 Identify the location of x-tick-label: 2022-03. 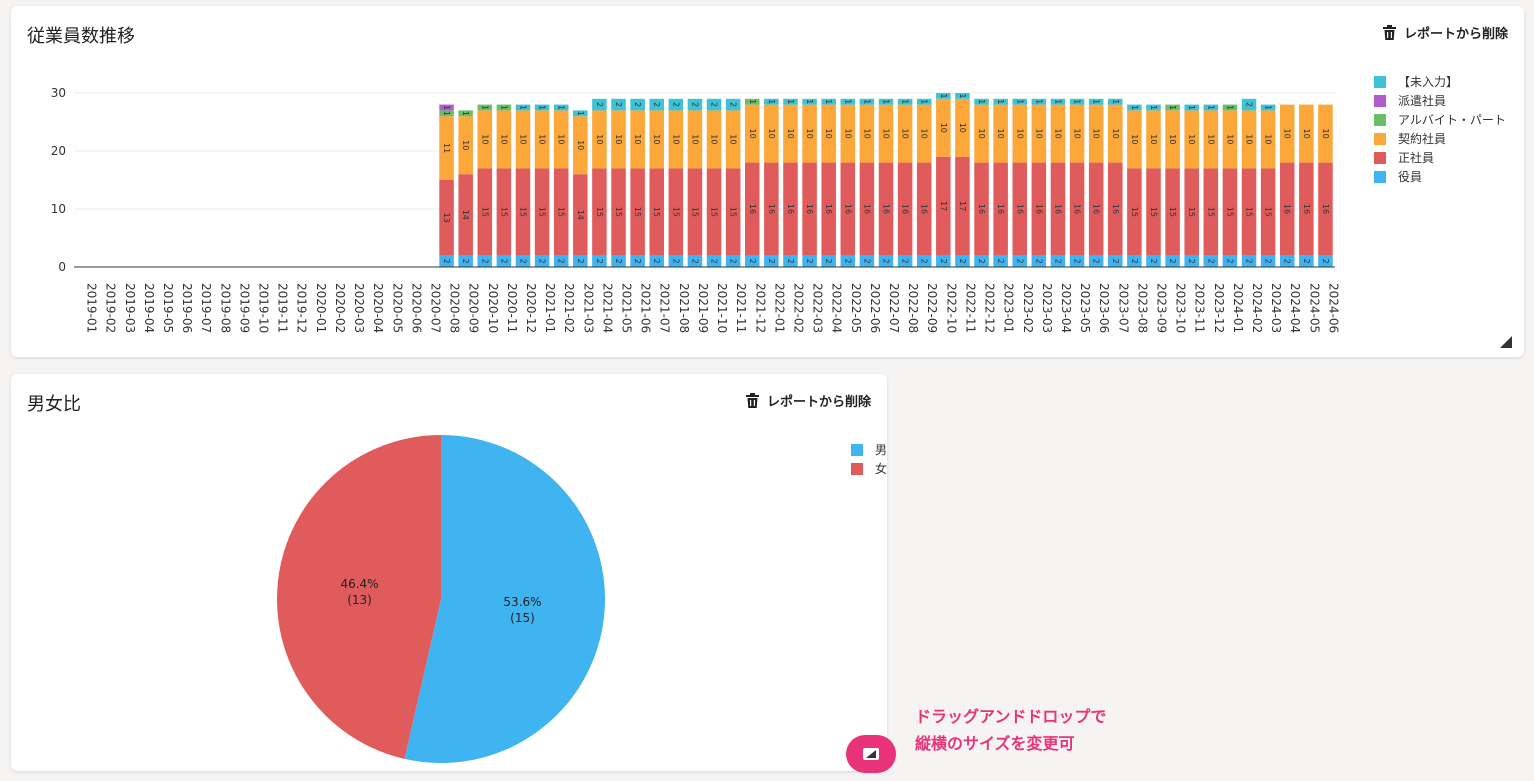
(818, 308).